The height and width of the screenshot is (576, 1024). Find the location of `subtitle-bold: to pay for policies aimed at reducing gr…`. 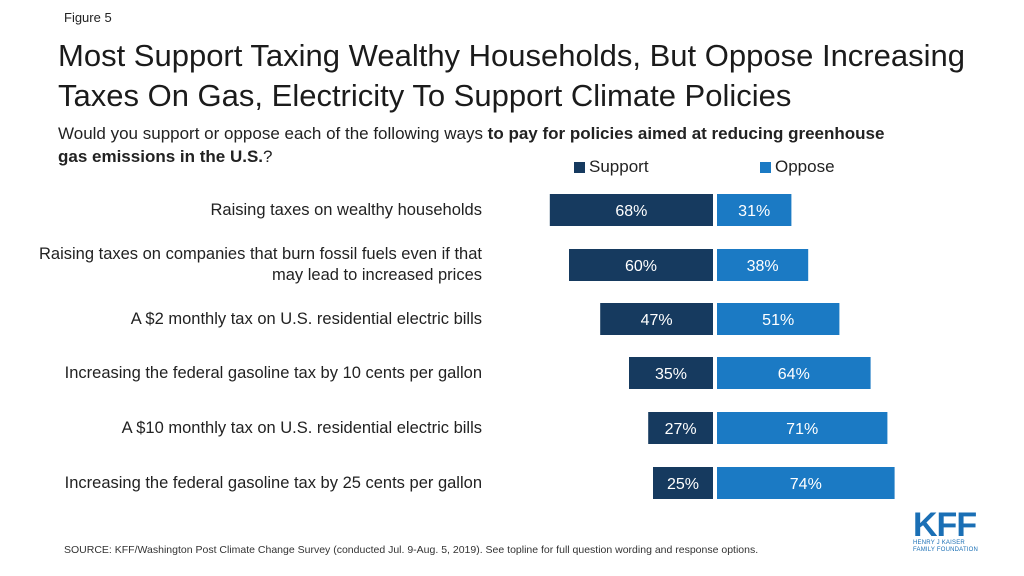

subtitle-bold: to pay for policies aimed at reducing gr… is located at coordinates (471, 145).